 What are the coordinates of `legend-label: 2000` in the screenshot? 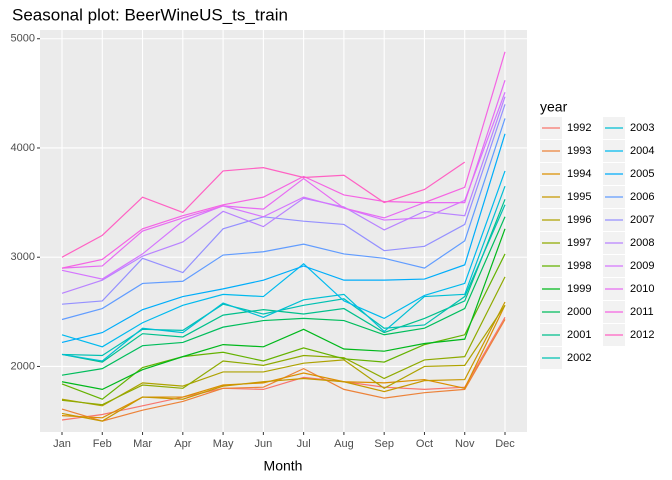 It's located at (579, 312).